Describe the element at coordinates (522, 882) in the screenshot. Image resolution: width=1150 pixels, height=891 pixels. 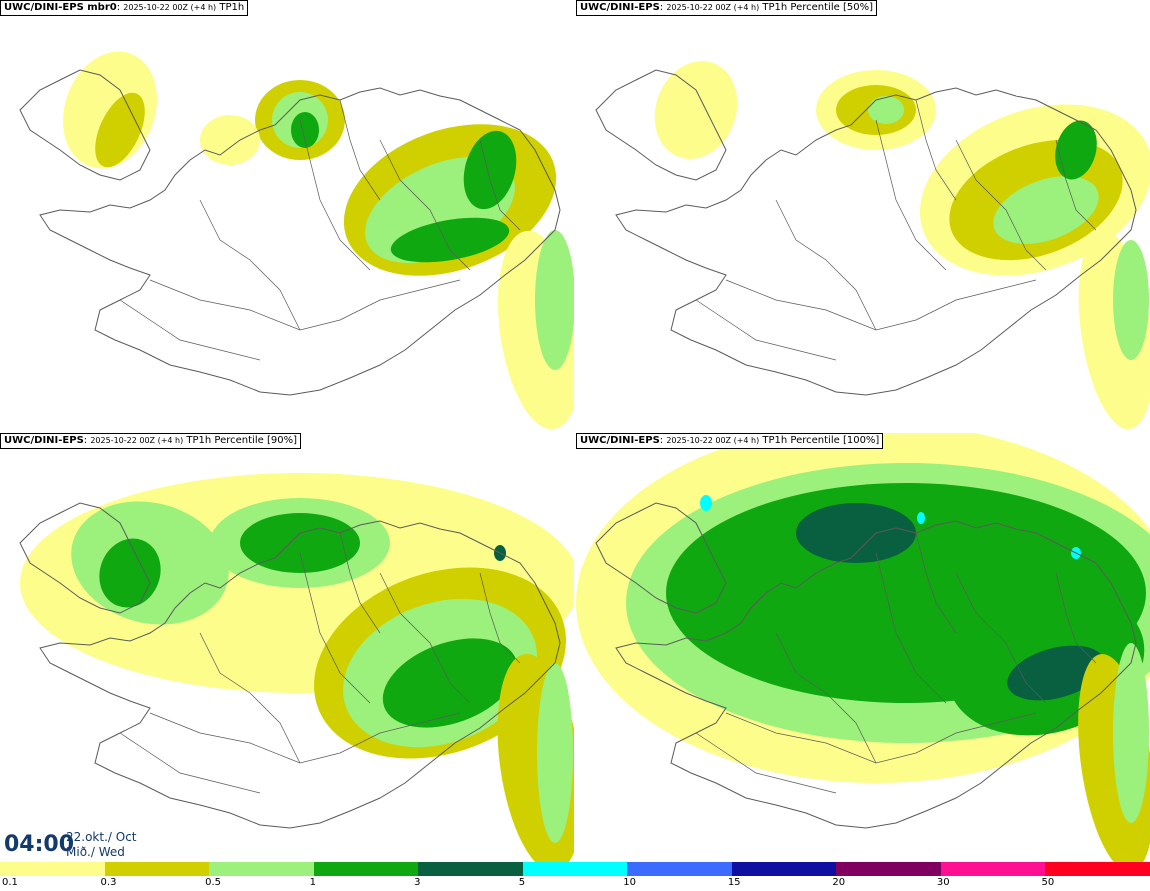
I see `colorbar-tick-label: 5` at that location.